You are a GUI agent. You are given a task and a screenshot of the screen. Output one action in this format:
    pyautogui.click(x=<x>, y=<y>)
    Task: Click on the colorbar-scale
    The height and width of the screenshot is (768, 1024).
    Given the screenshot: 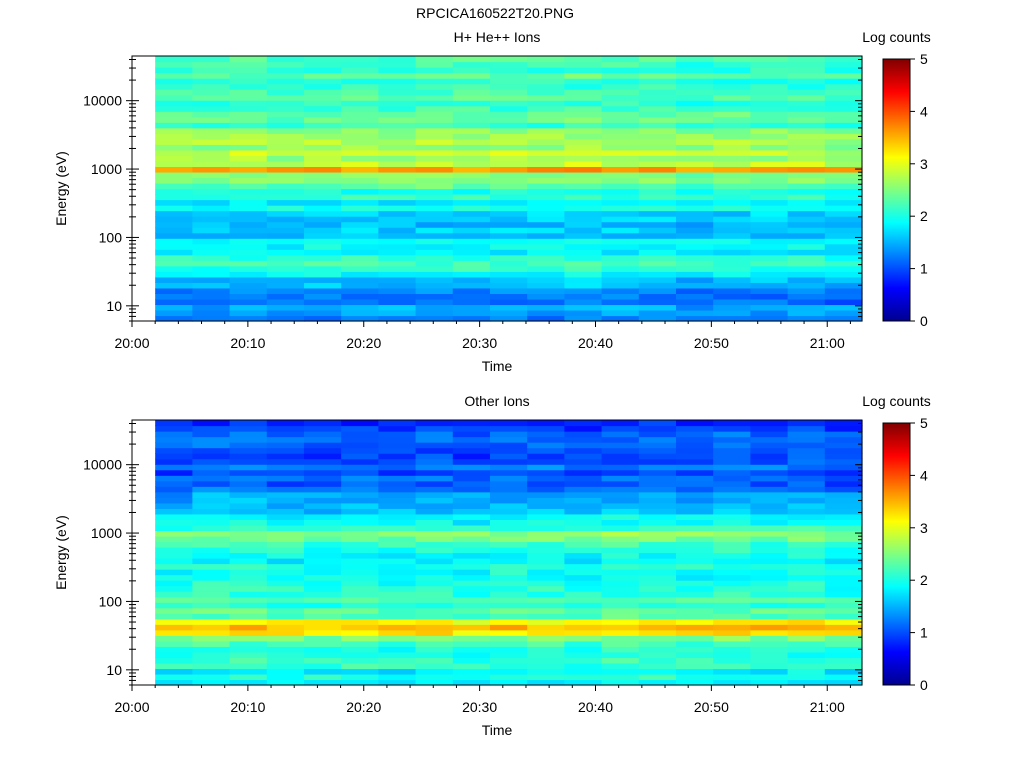 What is the action you would take?
    pyautogui.click(x=896, y=554)
    